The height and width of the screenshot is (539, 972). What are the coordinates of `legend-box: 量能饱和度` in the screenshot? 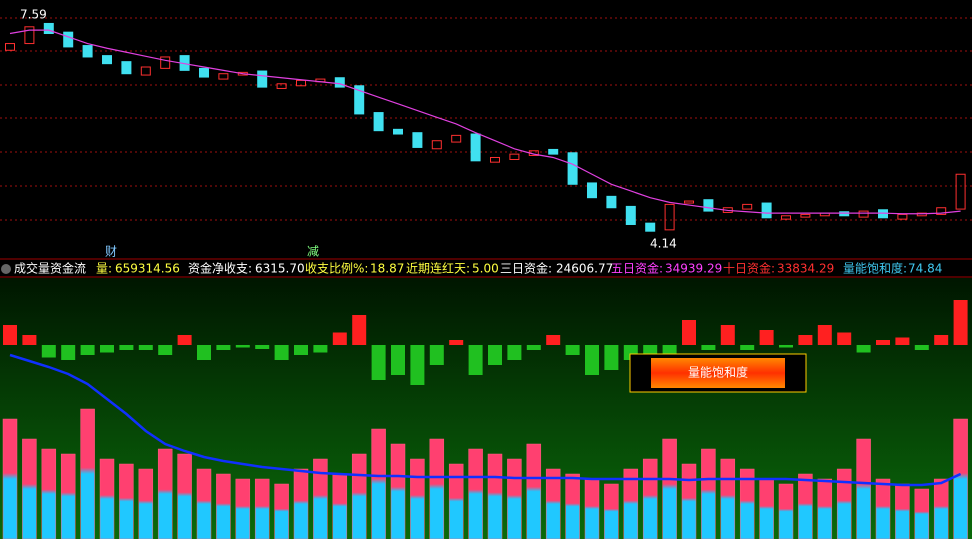 It's located at (718, 373).